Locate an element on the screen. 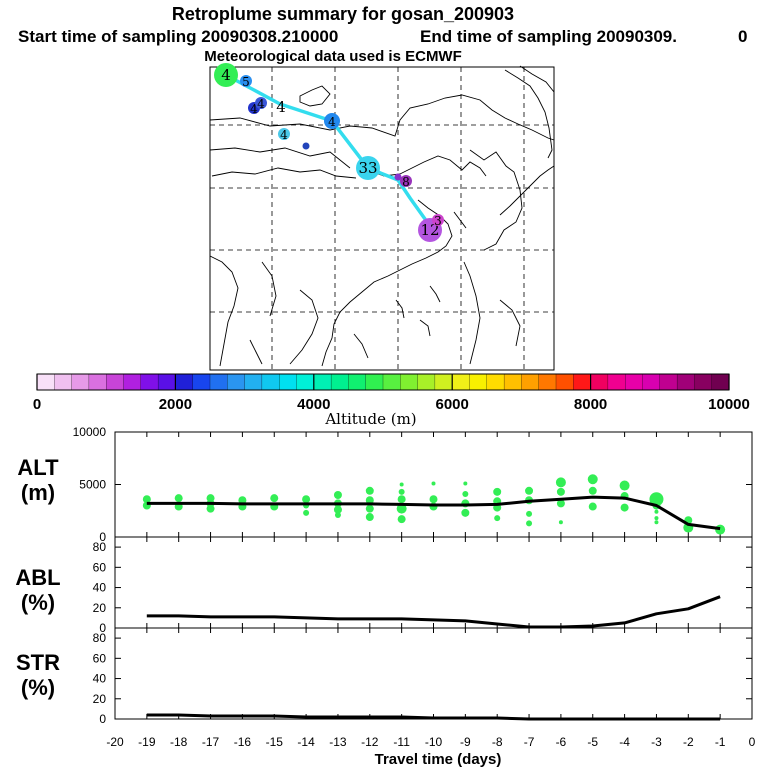  str-line is located at coordinates (433, 717).